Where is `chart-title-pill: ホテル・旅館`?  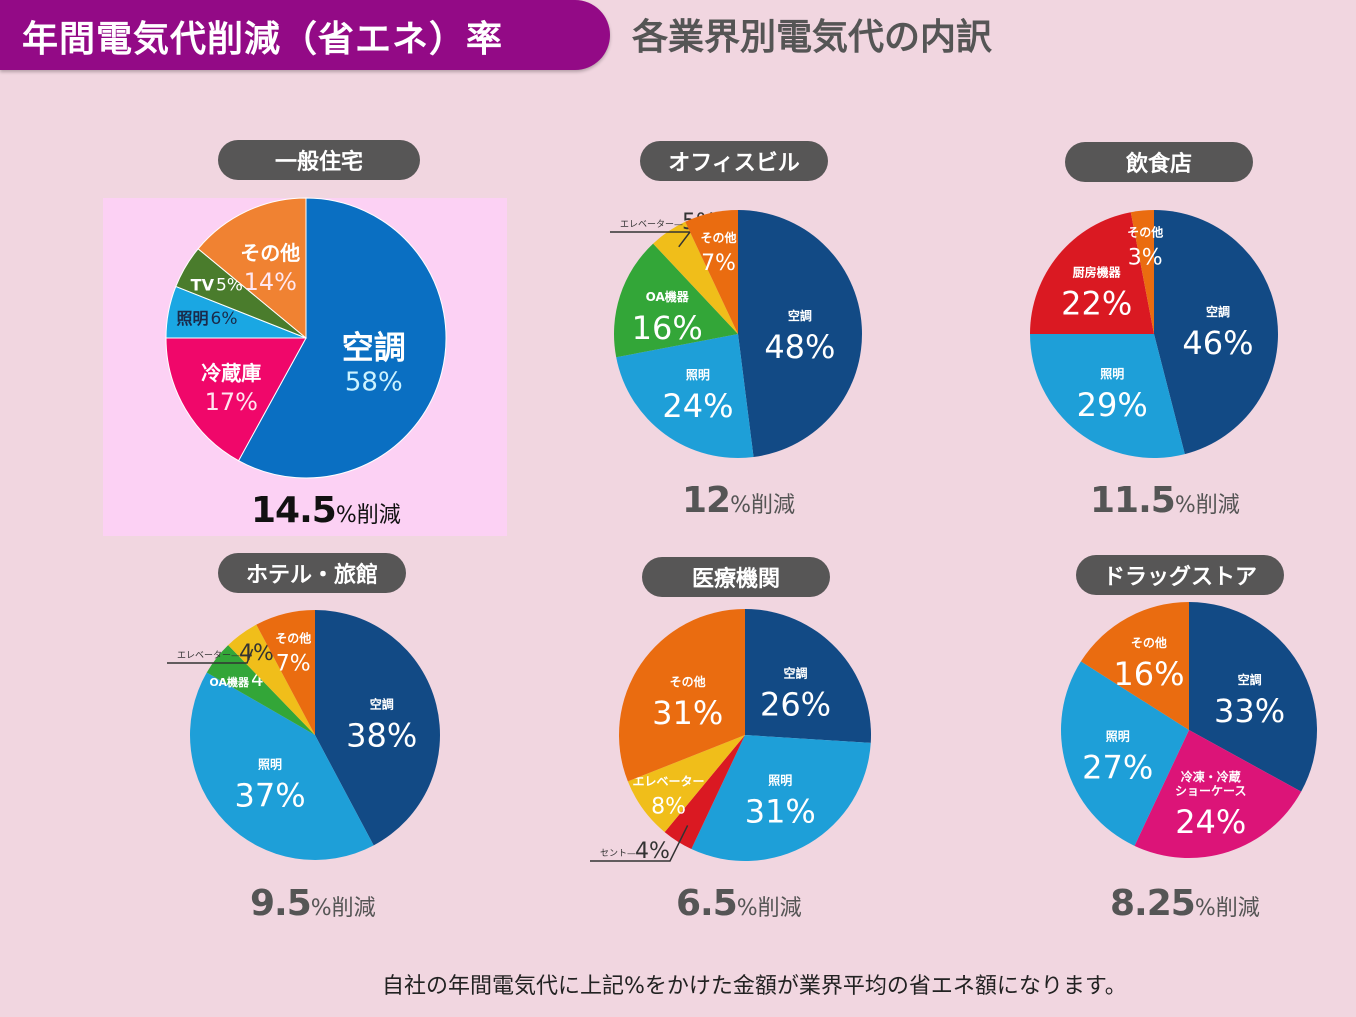 chart-title-pill: ホテル・旅館 is located at coordinates (312, 573).